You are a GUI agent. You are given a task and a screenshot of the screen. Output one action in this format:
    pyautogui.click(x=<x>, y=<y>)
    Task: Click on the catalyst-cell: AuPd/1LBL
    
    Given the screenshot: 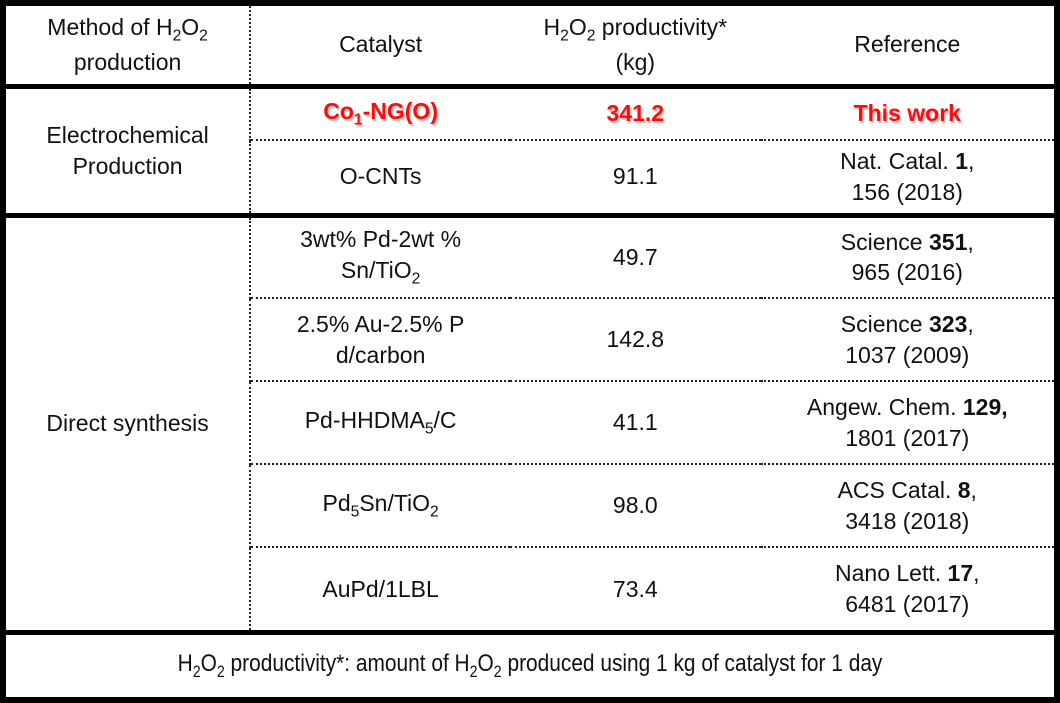 What is the action you would take?
    pyautogui.click(x=380, y=588)
    